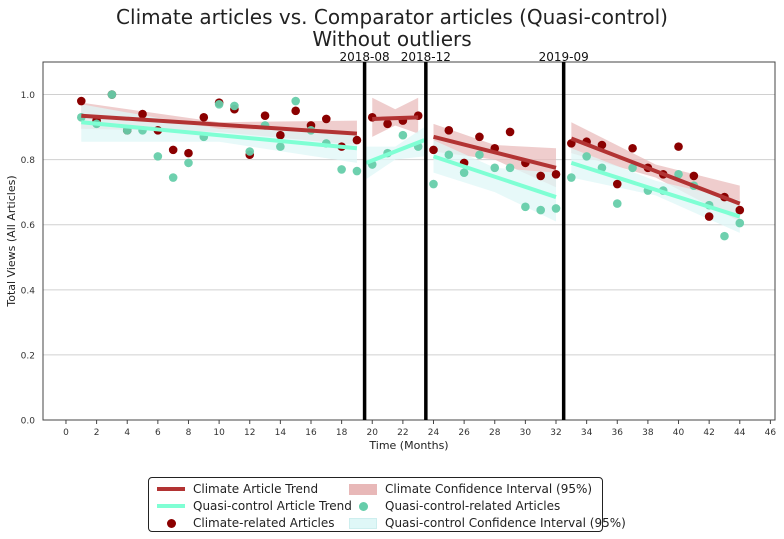 The height and width of the screenshot is (539, 784). I want to click on chart-subtitle: Without outliers, so click(392, 39).